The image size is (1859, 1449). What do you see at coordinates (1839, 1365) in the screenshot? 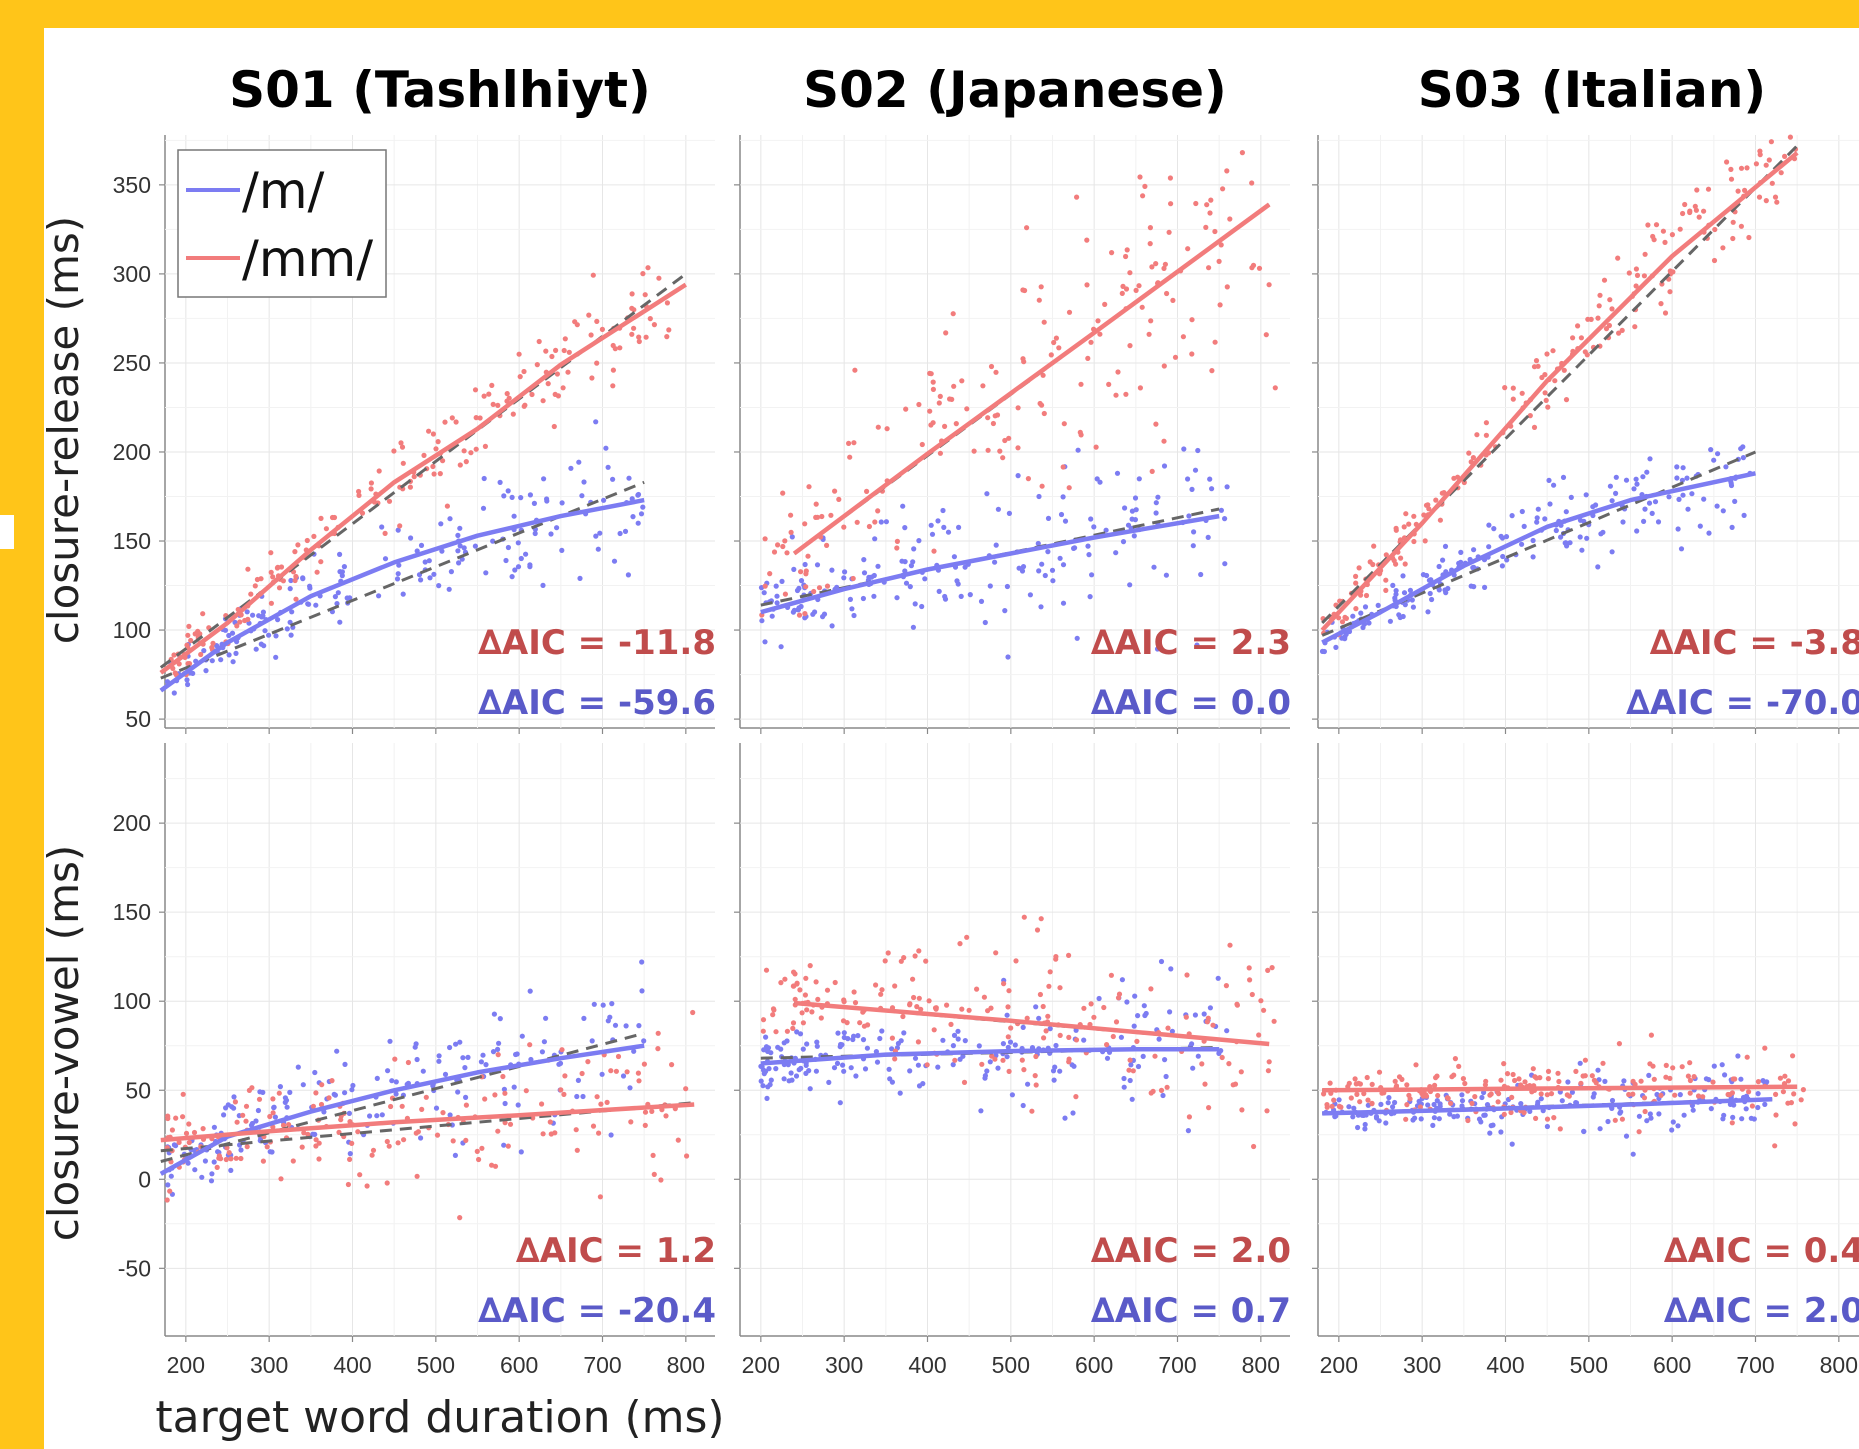
I see `x-tick-label: 800` at bounding box center [1839, 1365].